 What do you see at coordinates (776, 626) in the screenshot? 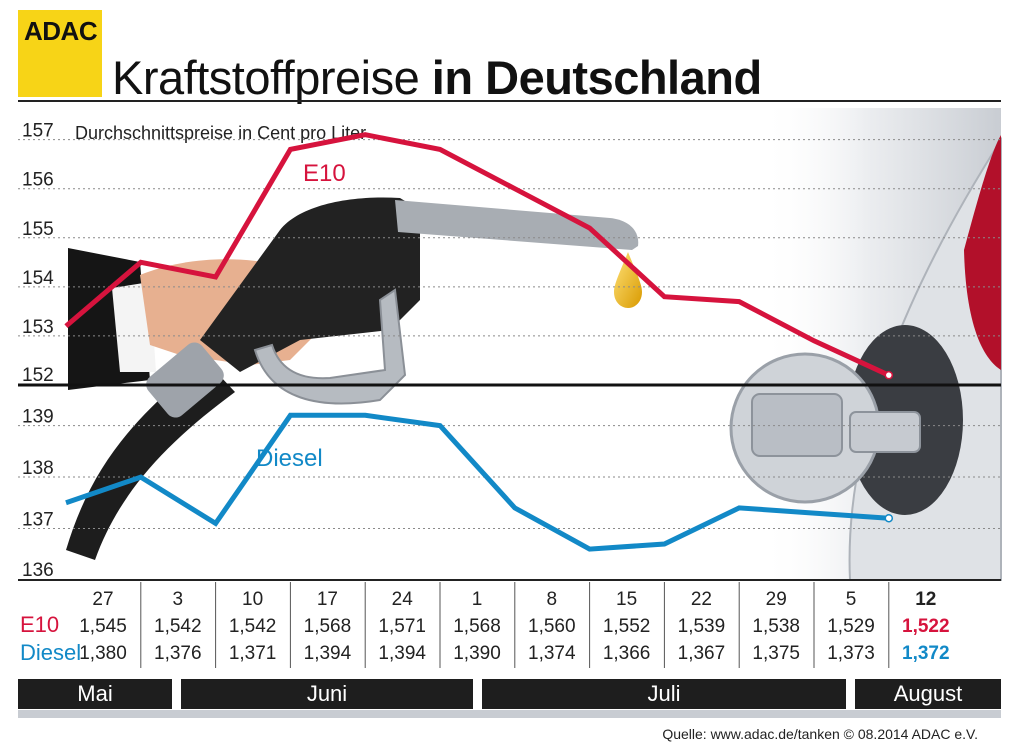
I see `table-value-e10: 1,538` at bounding box center [776, 626].